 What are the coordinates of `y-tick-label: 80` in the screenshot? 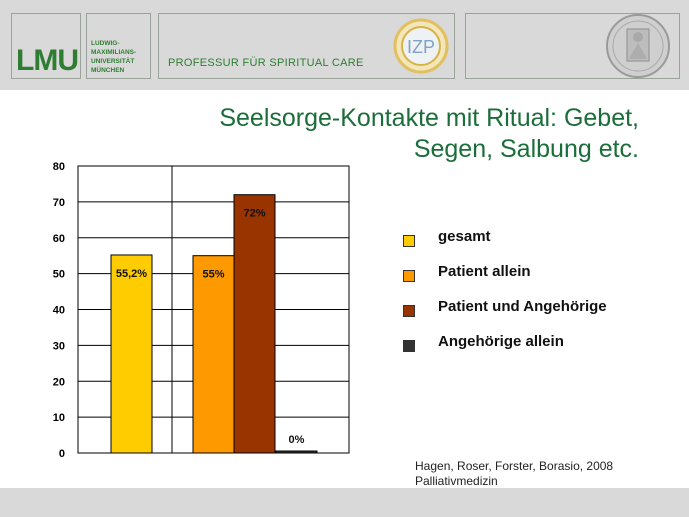 It's located at (59, 167).